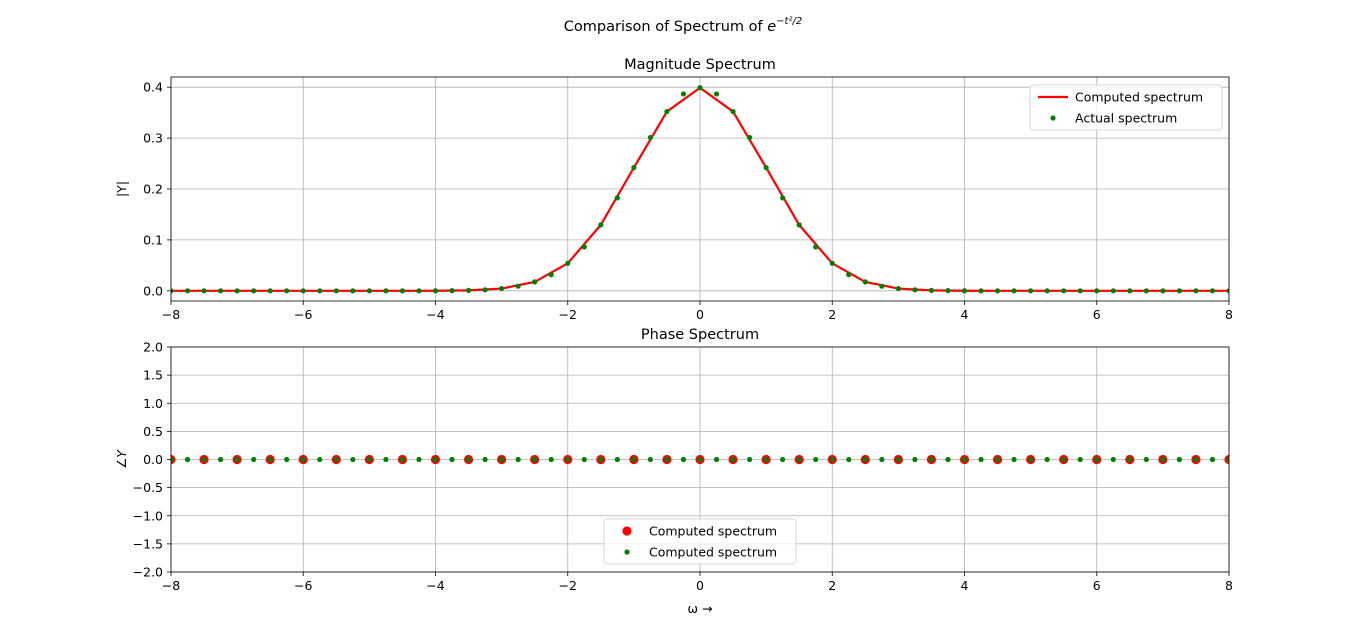 The height and width of the screenshot is (643, 1366). I want to click on y-tick-label: 0.2, so click(153, 189).